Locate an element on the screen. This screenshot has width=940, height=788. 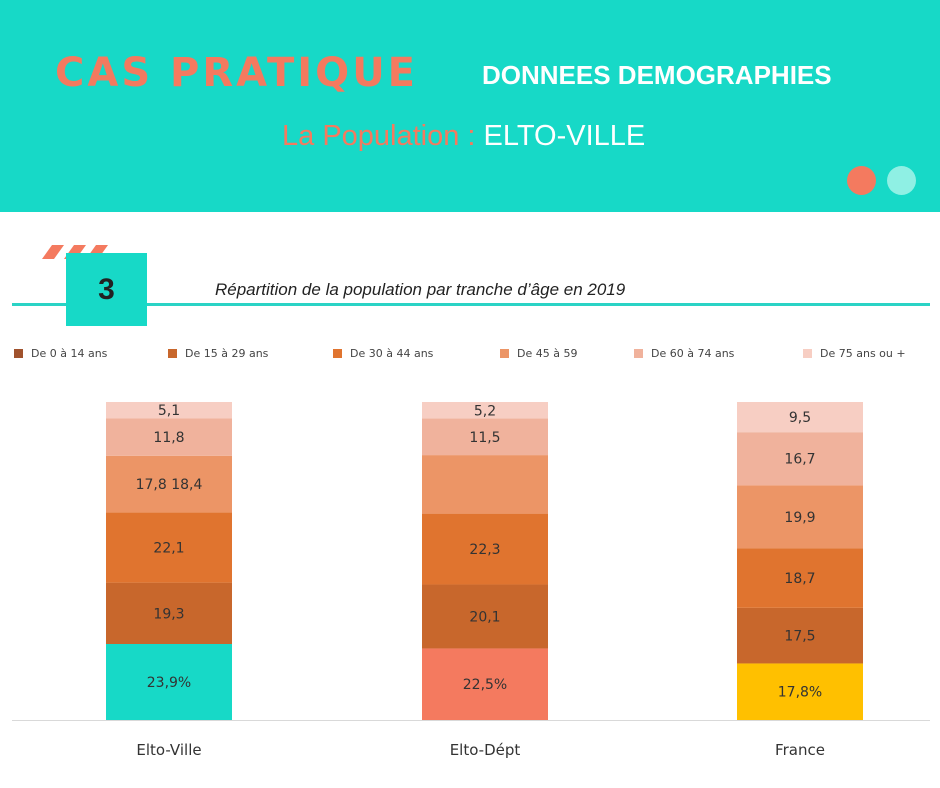
legend-item: De 45 à 59 is located at coordinates (538, 353).